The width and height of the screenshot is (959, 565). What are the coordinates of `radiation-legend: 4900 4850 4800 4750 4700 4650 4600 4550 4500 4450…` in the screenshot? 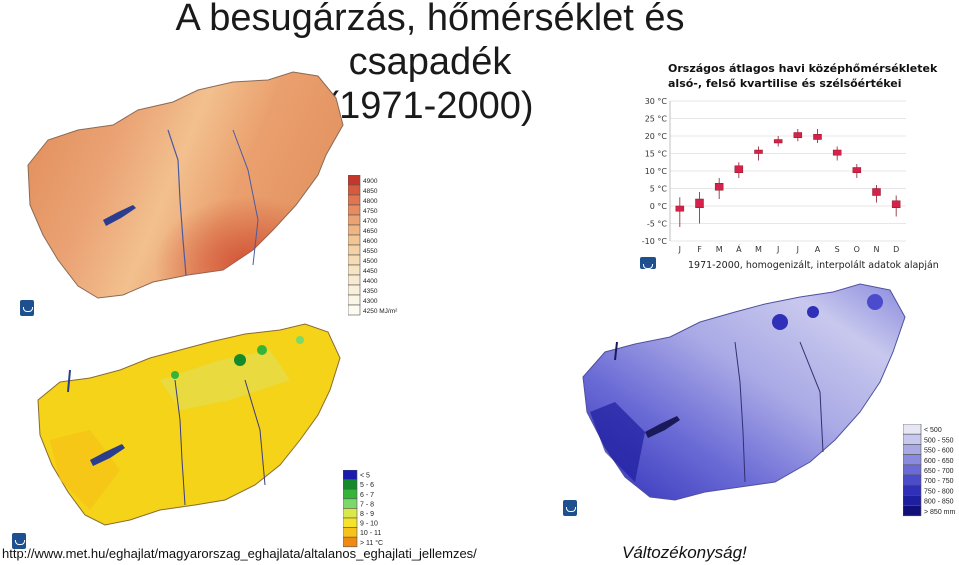 It's located at (373, 248).